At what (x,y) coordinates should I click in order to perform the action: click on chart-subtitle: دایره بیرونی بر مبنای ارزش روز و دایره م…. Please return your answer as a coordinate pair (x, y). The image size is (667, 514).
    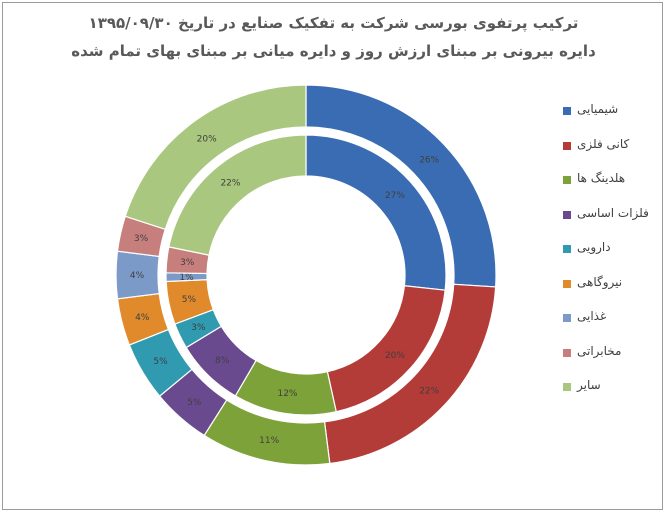
    Looking at the image, I should click on (333, 51).